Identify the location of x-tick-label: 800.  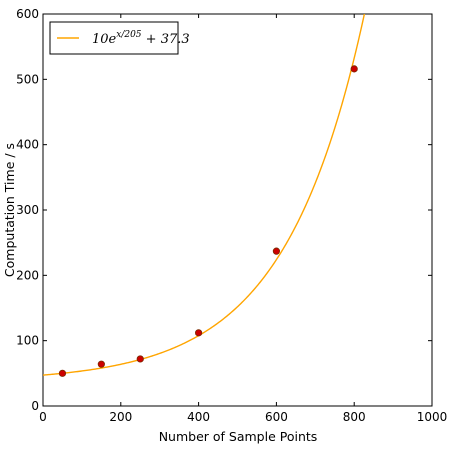
(354, 417).